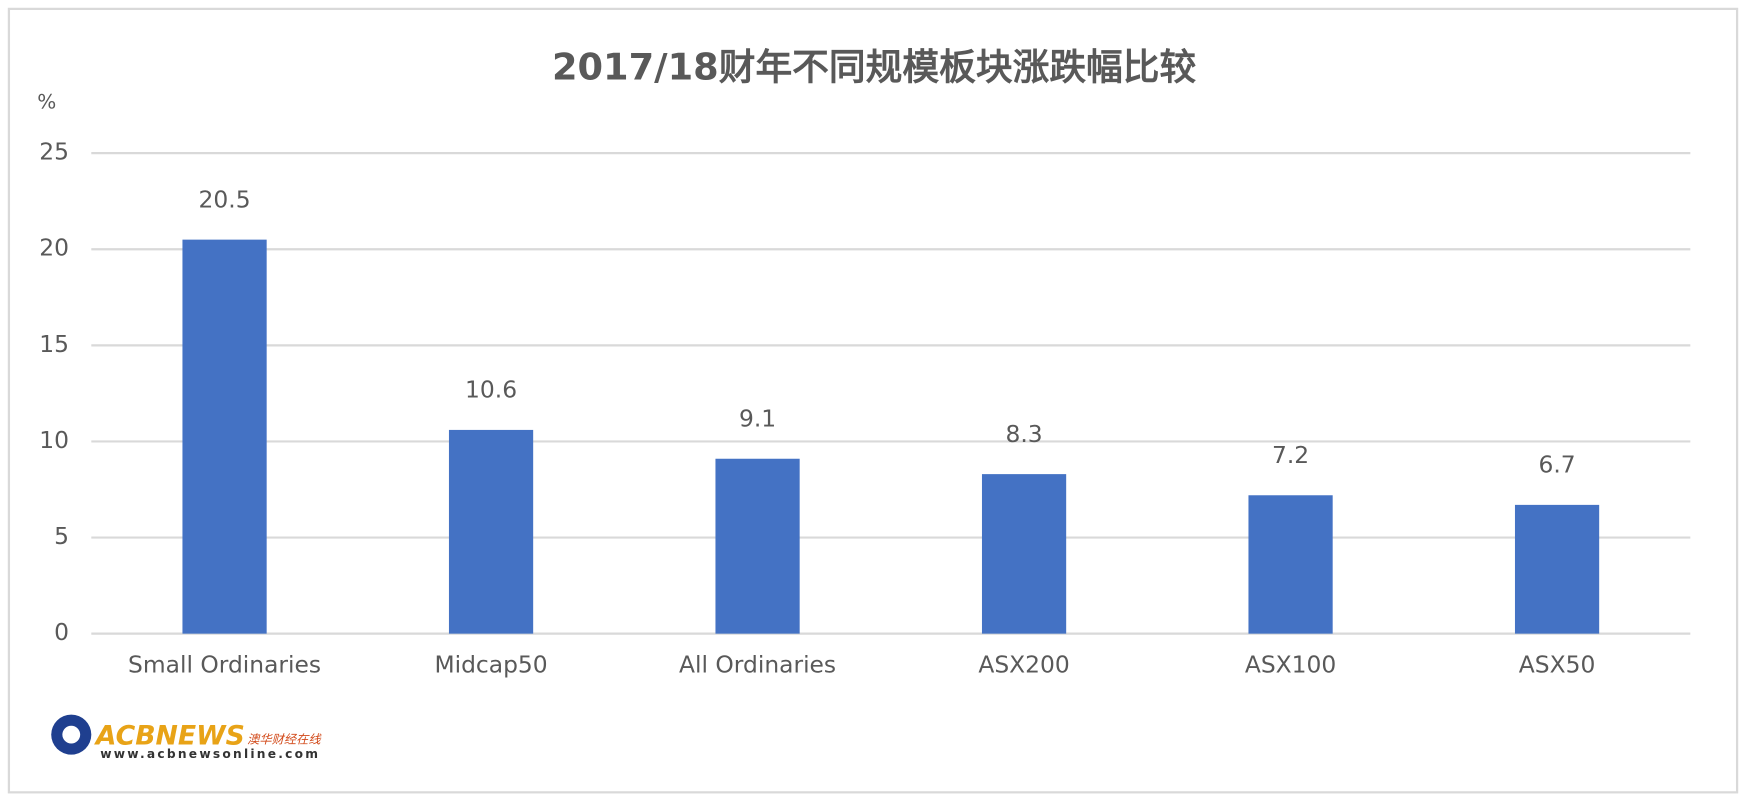 The height and width of the screenshot is (799, 1746). Describe the element at coordinates (757, 418) in the screenshot. I see `data-label: 9.1` at that location.